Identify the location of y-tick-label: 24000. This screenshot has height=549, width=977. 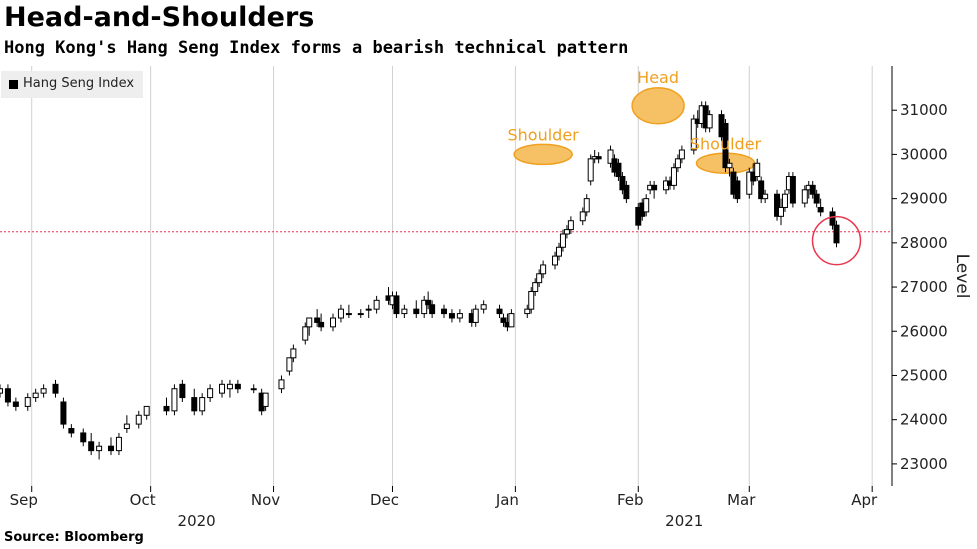
(924, 420).